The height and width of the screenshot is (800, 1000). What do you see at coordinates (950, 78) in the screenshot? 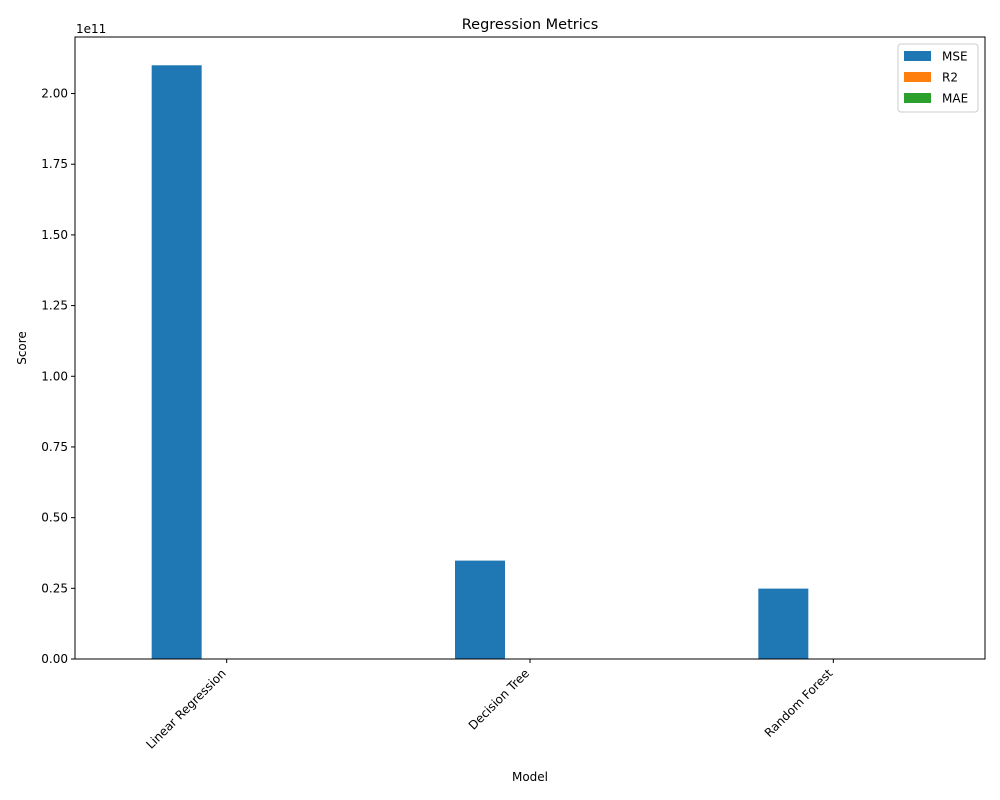
I see `legend-label-r2: R2` at bounding box center [950, 78].